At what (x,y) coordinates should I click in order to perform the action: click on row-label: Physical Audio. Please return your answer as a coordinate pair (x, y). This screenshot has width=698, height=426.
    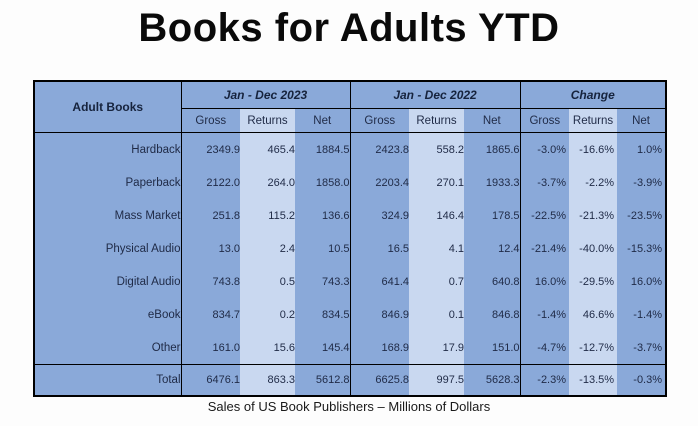
    Looking at the image, I should click on (107, 248).